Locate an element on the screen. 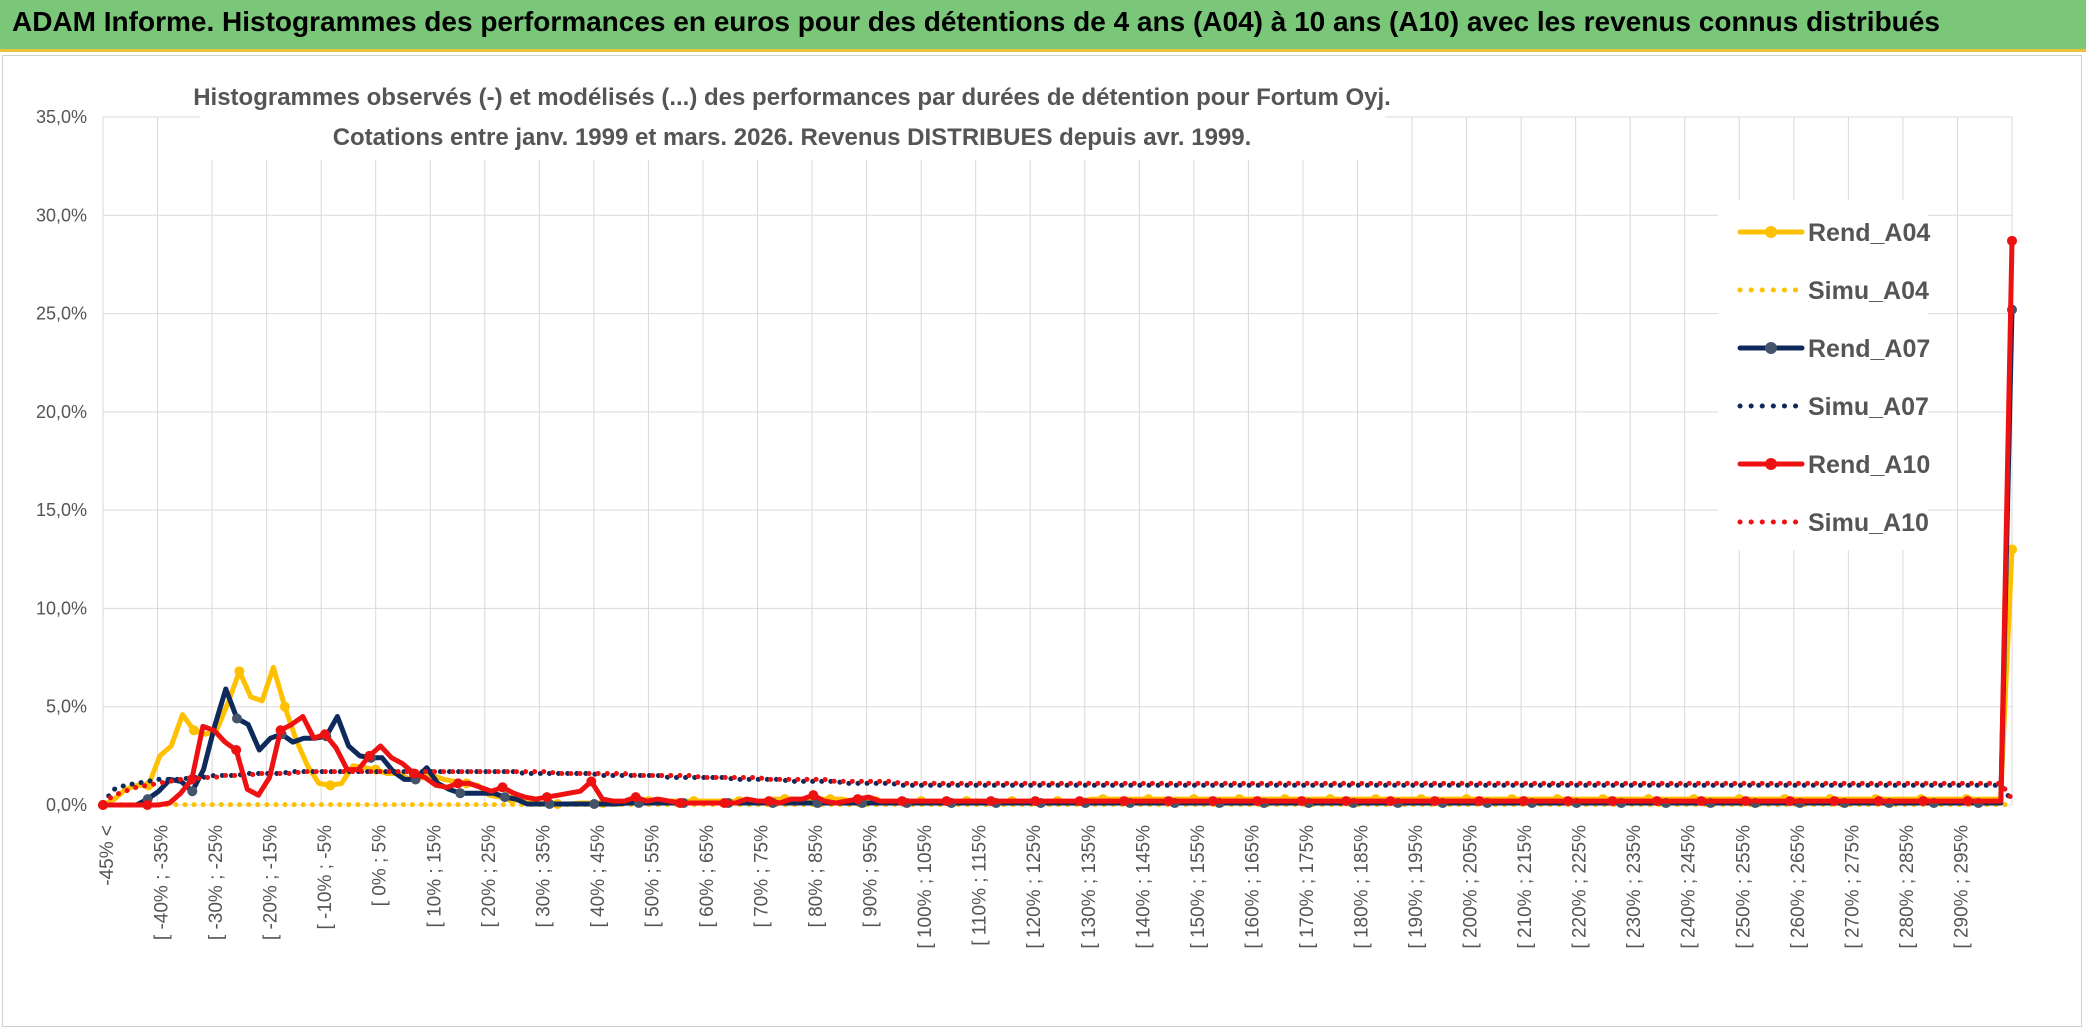 This screenshot has width=2086, height=1031. y-tick-label: 5,0% is located at coordinates (66, 707).